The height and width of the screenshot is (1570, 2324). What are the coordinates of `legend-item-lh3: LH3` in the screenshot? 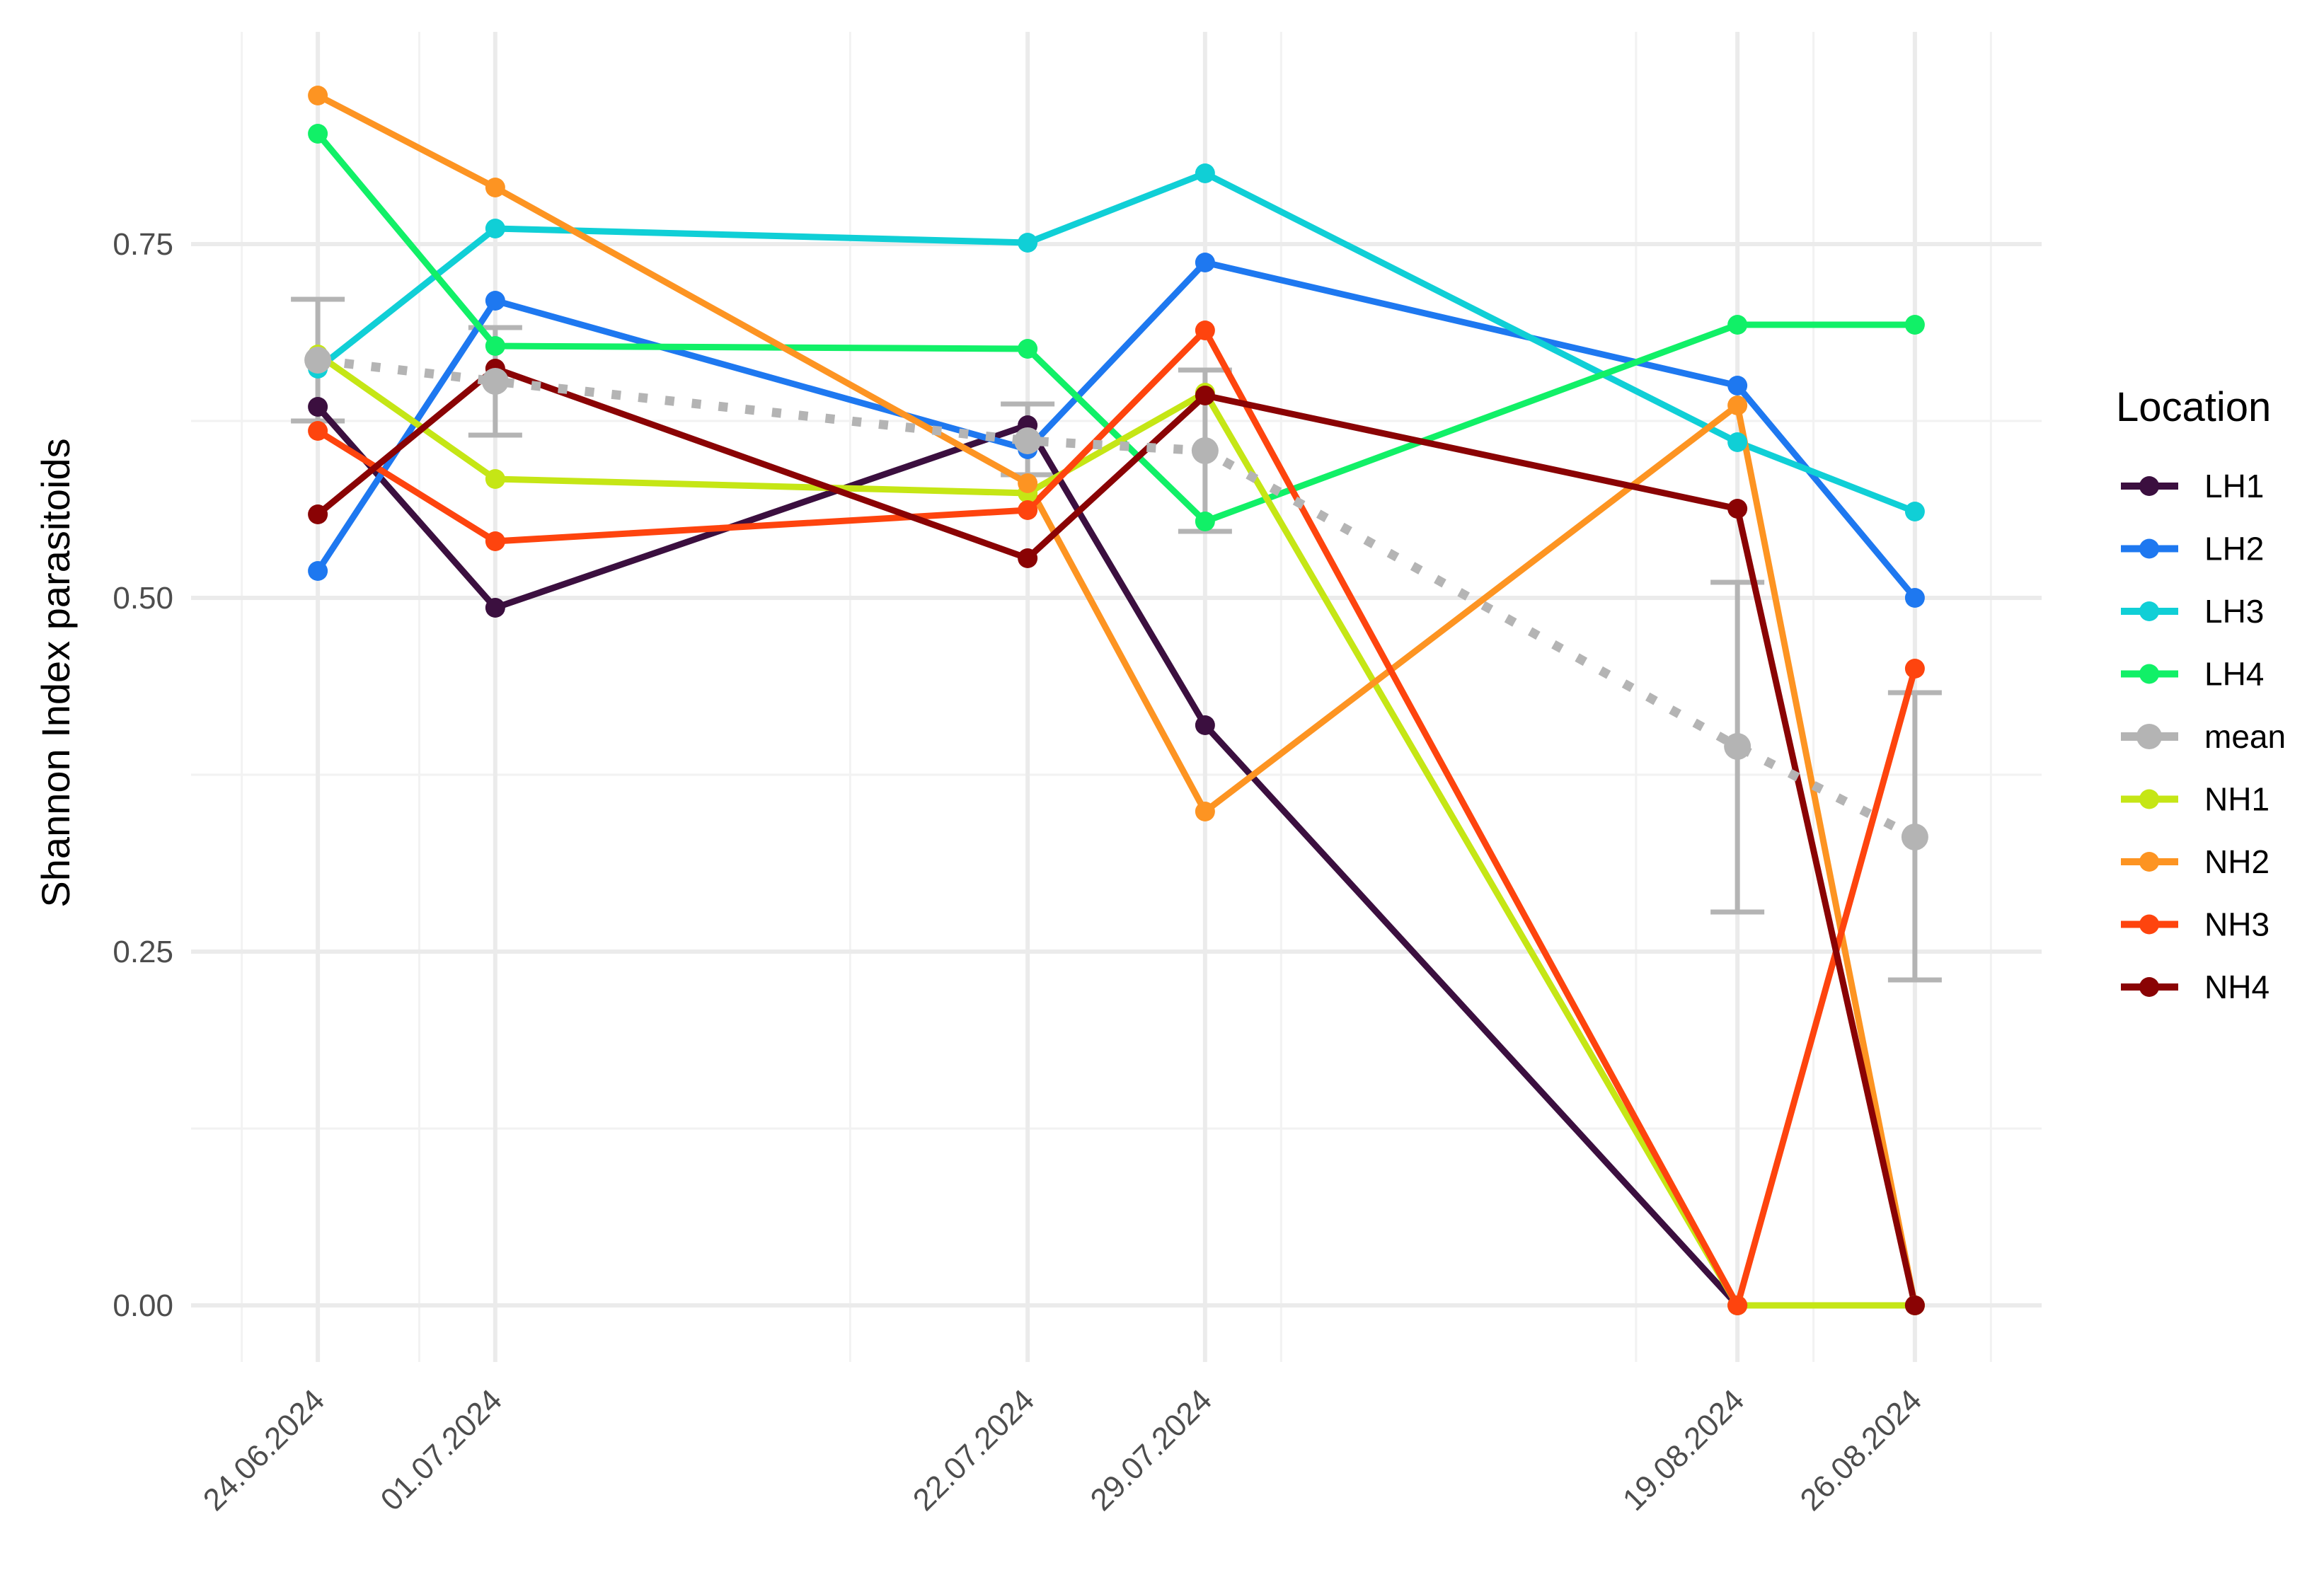 It's located at (2192, 611).